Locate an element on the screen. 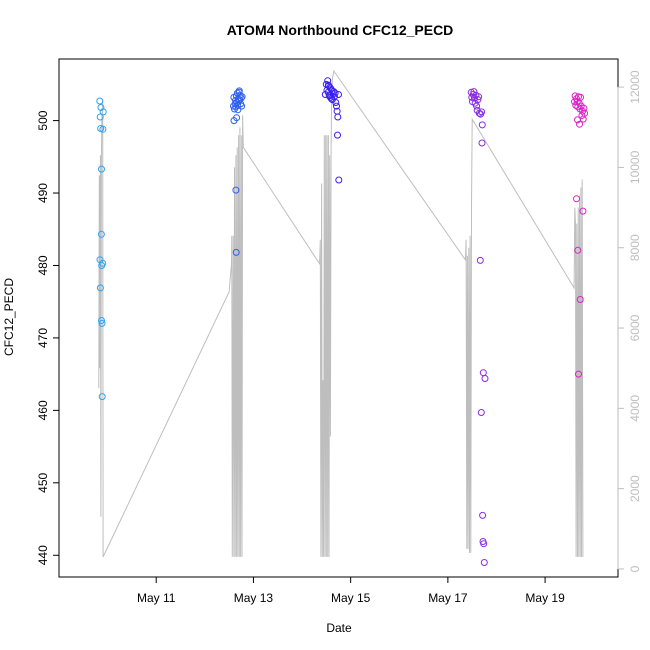 The height and width of the screenshot is (650, 650). right-tick-label: 6000 is located at coordinates (635, 327).